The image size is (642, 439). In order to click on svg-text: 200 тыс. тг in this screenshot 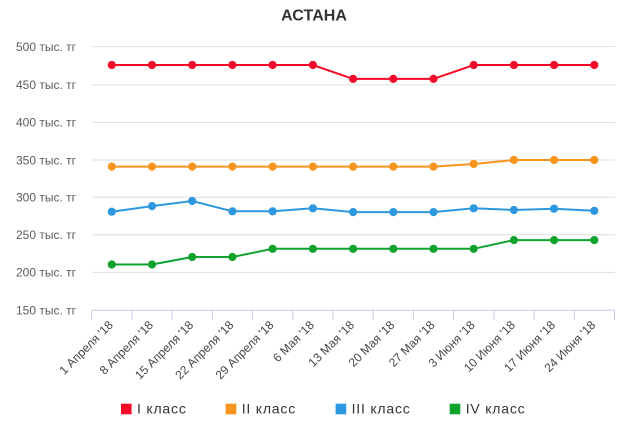, I will do `click(46, 273)`.